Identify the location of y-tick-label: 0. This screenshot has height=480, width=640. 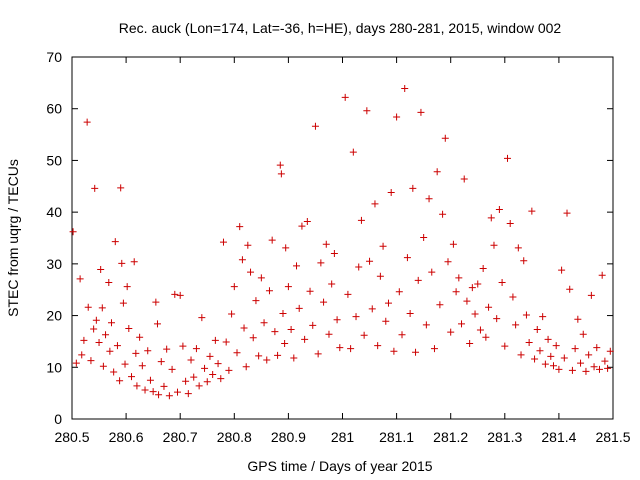
(58, 419).